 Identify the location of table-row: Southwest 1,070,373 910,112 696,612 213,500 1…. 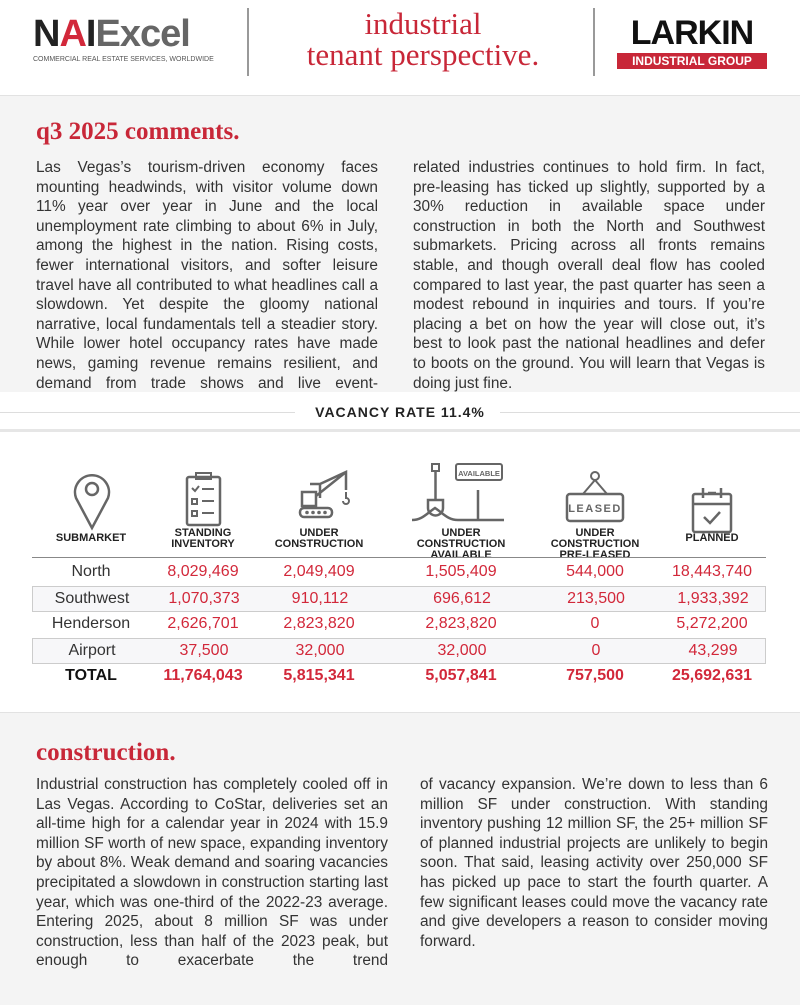
(399, 599).